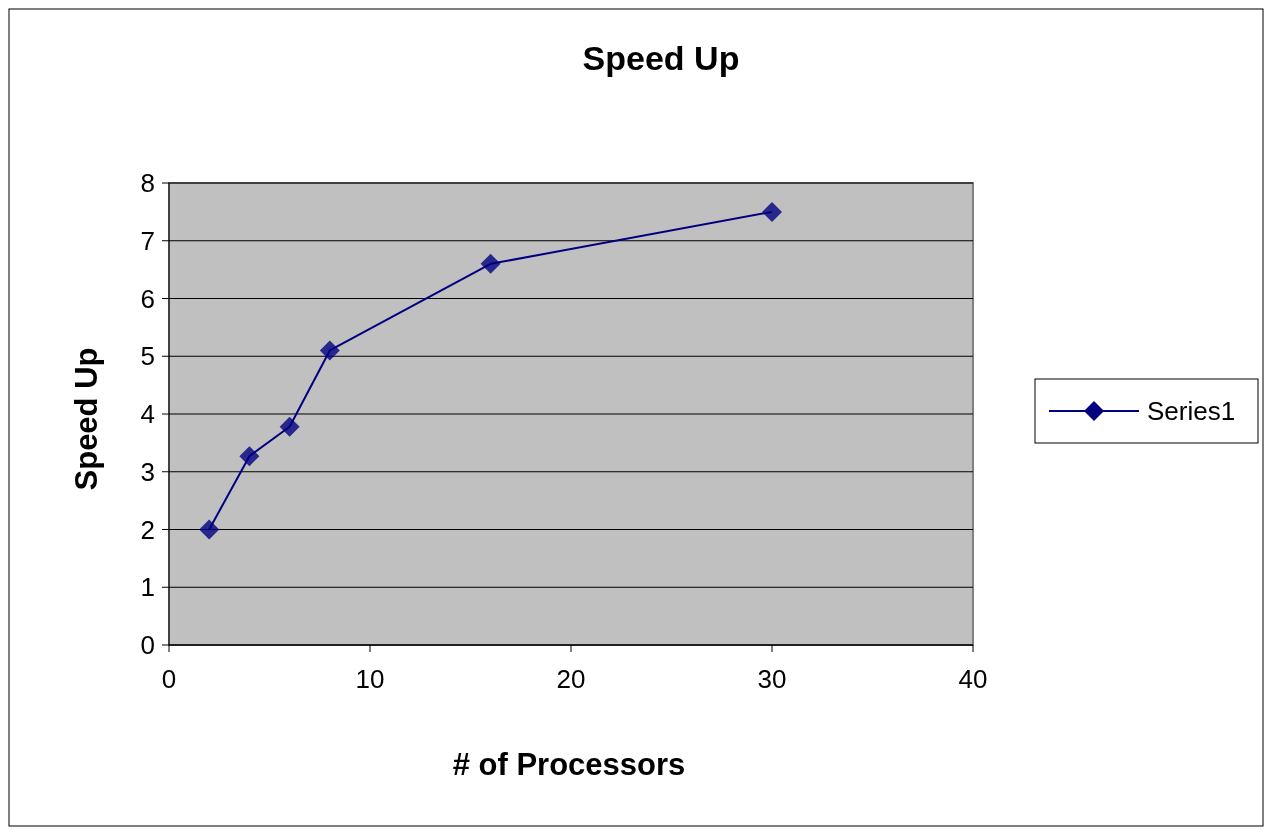  What do you see at coordinates (147, 298) in the screenshot?
I see `y-tick-label: 6` at bounding box center [147, 298].